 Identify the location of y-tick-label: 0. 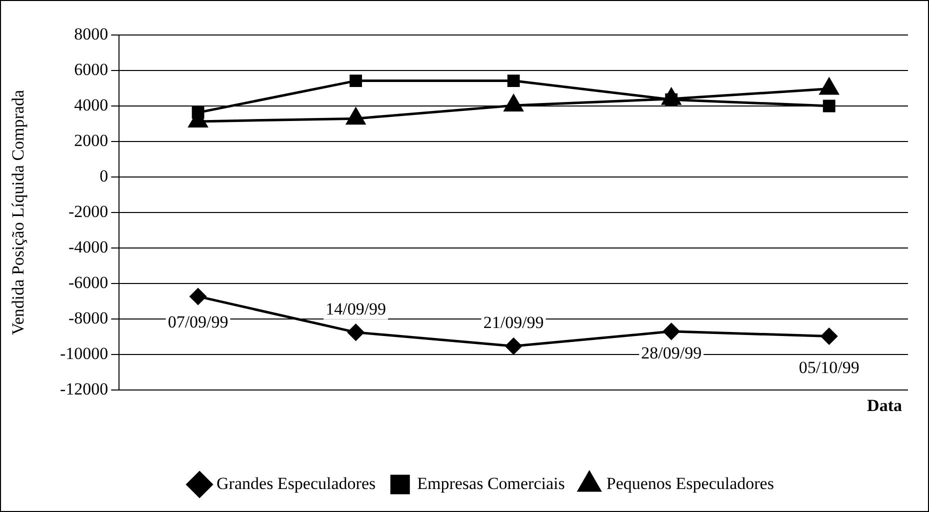
(104, 176).